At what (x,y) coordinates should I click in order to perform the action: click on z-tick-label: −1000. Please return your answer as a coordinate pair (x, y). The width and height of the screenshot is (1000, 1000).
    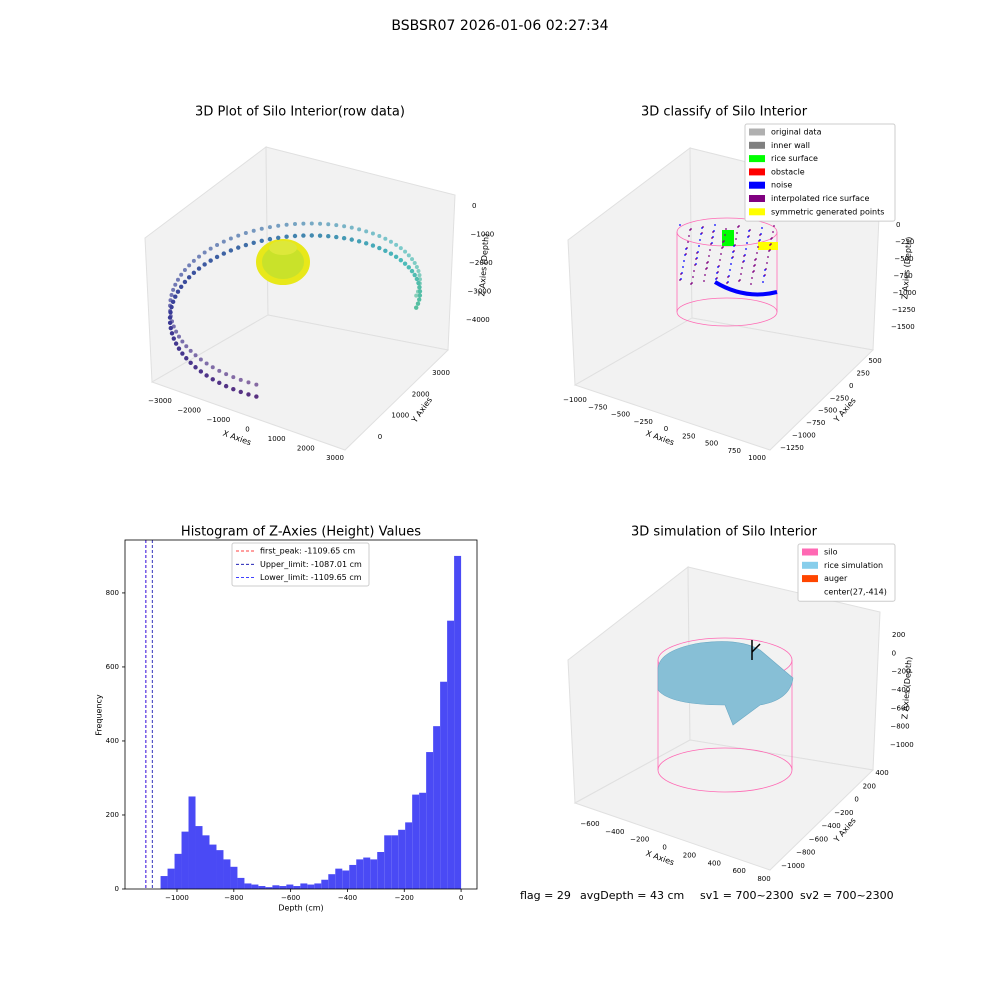
    Looking at the image, I should click on (905, 293).